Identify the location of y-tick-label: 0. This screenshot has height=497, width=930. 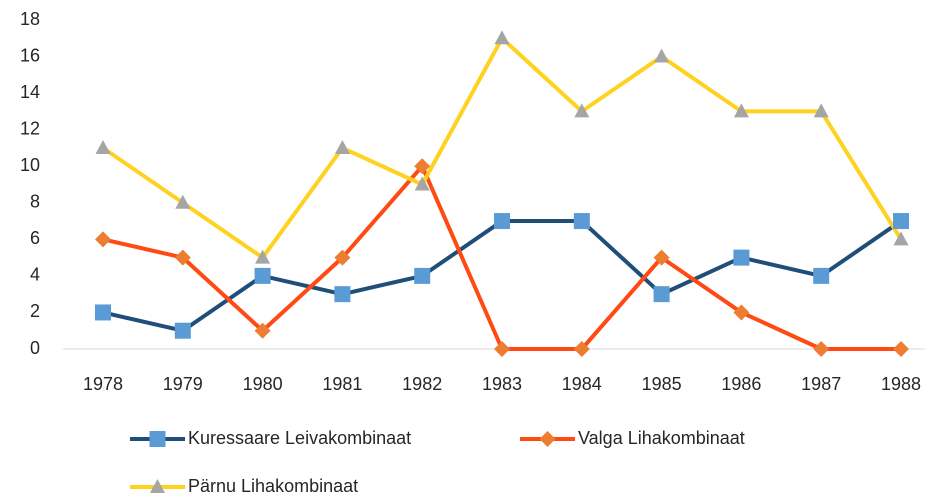
(35, 348).